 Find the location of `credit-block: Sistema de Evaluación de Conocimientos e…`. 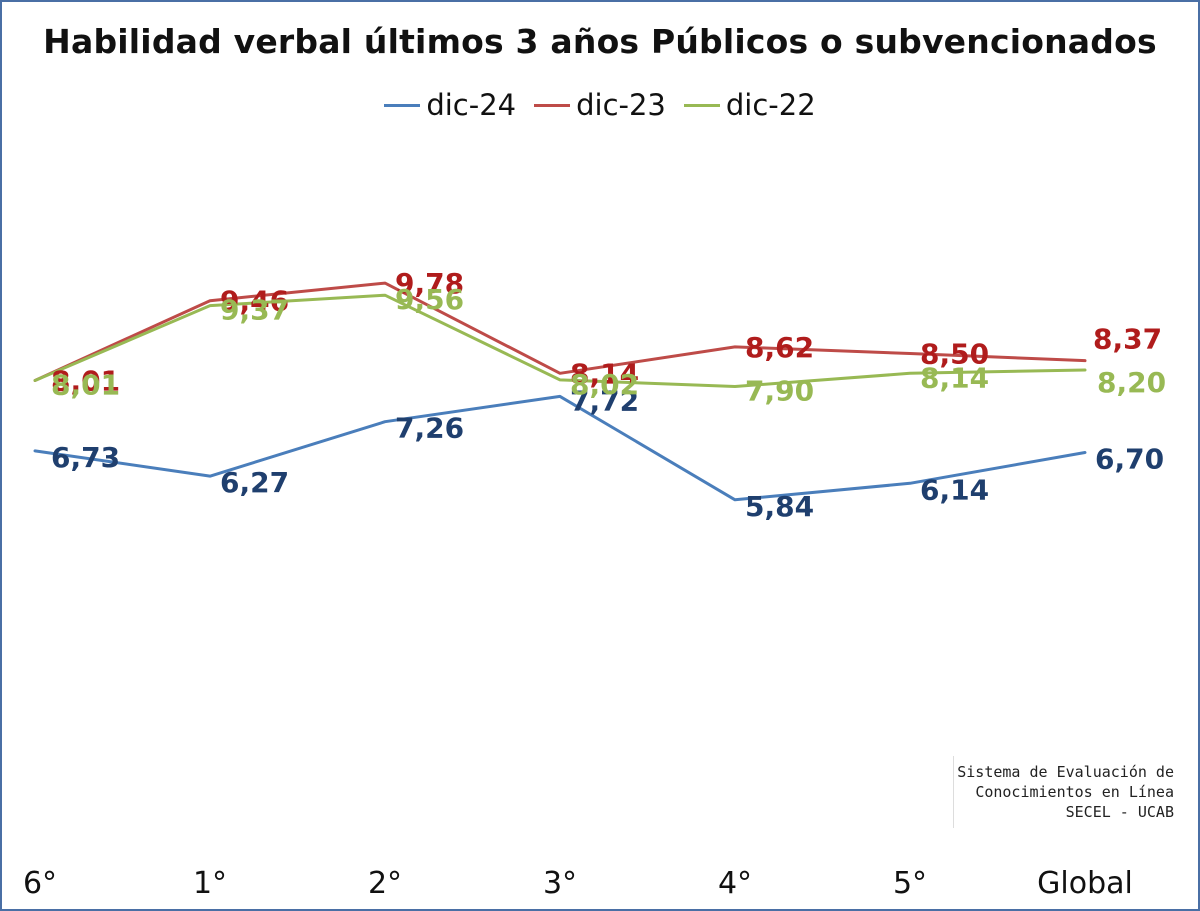

credit-block: Sistema de Evaluación de Conocimientos e… is located at coordinates (1065, 792).